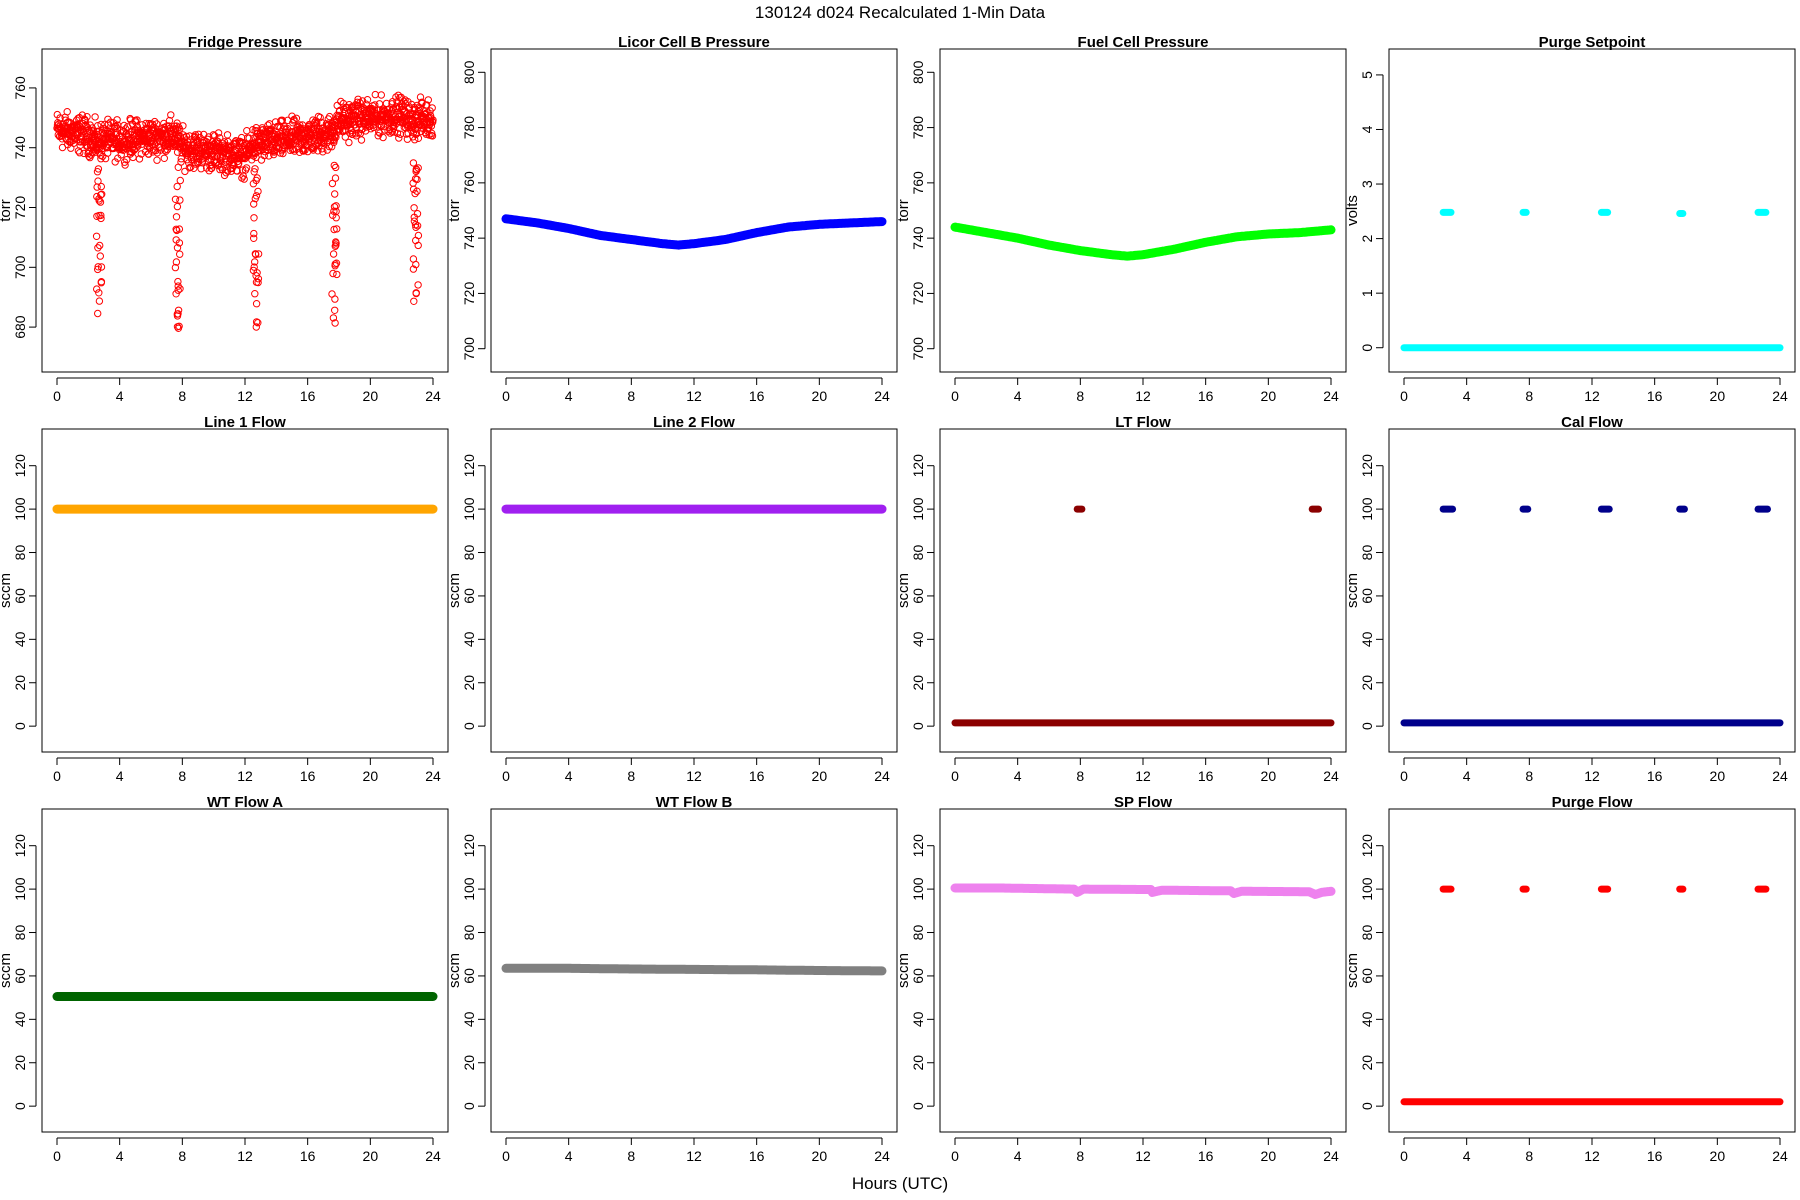  What do you see at coordinates (1143, 802) in the screenshot?
I see `panel-title: SP Flow` at bounding box center [1143, 802].